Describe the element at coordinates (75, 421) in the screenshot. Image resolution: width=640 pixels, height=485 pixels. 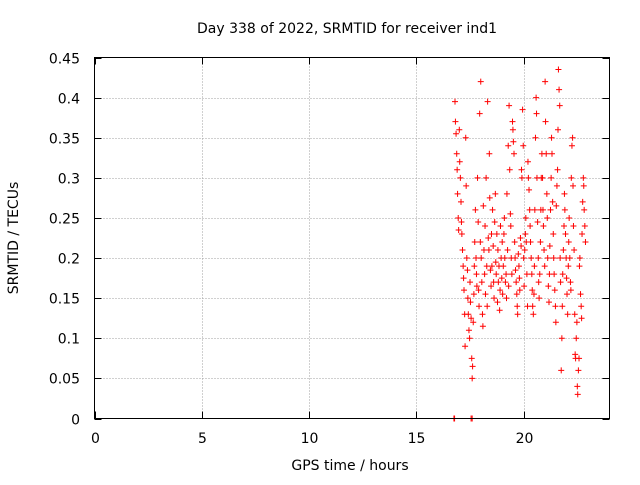
I see `y-tick-label: 0` at that location.